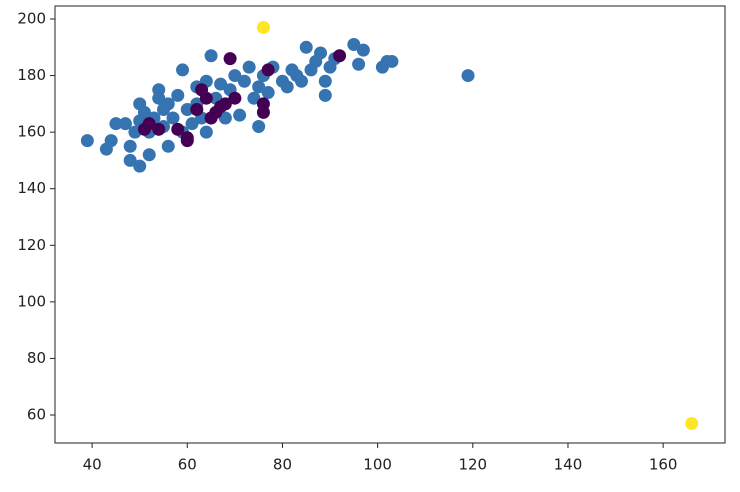  I want to click on y-tick-label: 180, so click(31, 75).